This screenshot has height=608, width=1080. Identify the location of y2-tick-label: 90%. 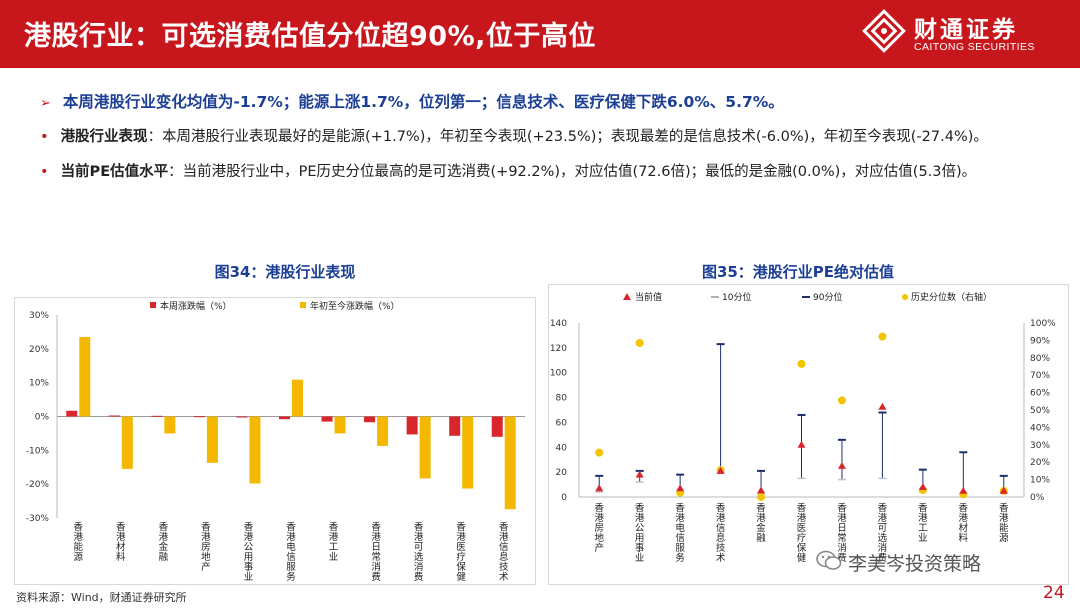
(1040, 341).